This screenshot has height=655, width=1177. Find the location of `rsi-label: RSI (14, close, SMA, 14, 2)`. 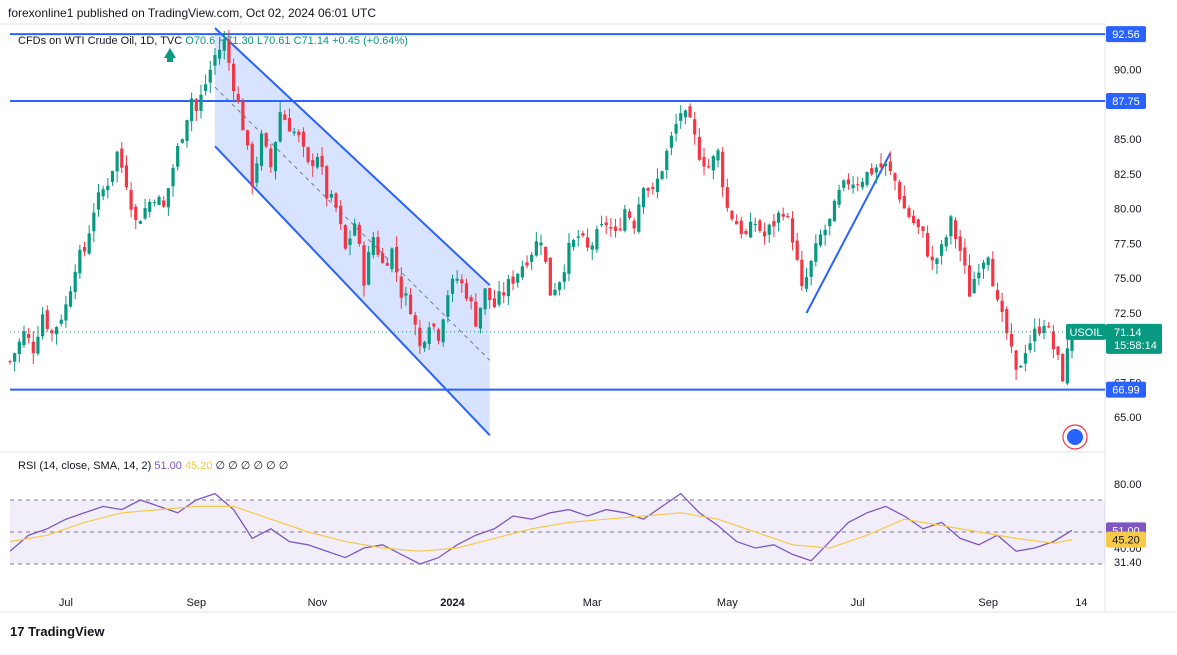

rsi-label: RSI (14, close, SMA, 14, 2) is located at coordinates (85, 466).